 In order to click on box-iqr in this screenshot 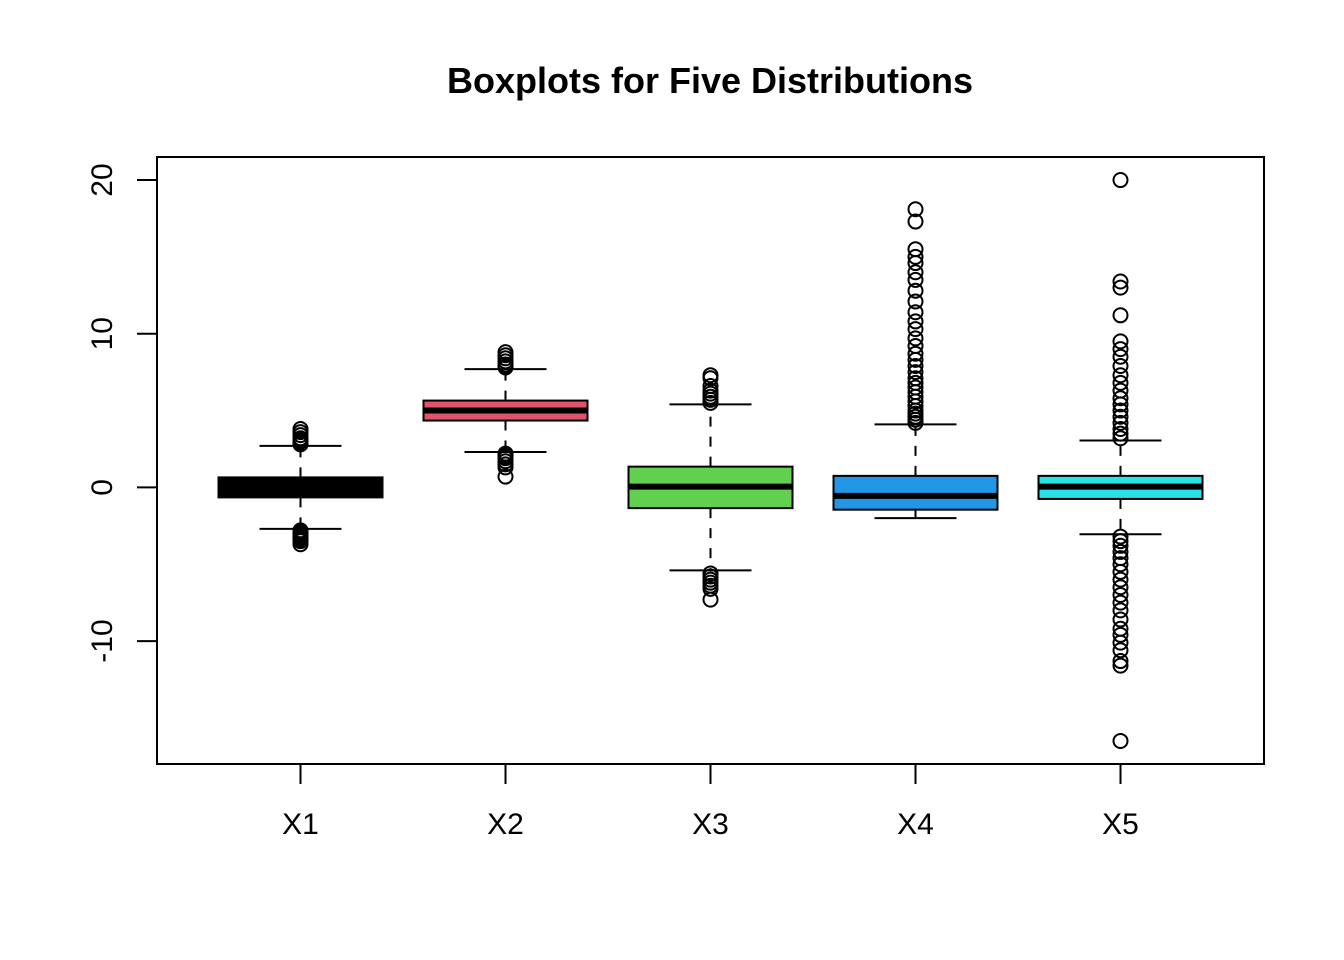, I will do `click(915, 492)`.